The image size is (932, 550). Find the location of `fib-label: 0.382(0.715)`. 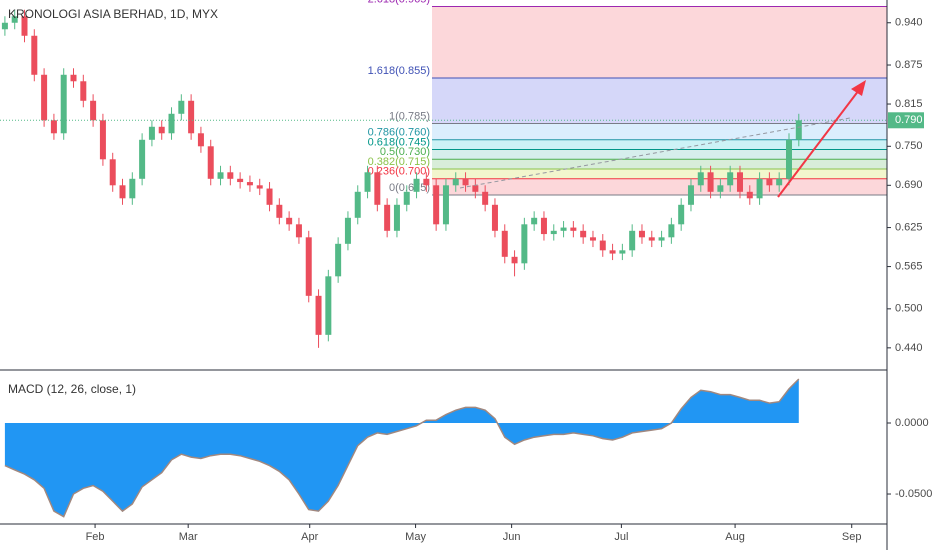

fib-label: 0.382(0.715) is located at coordinates (399, 162).